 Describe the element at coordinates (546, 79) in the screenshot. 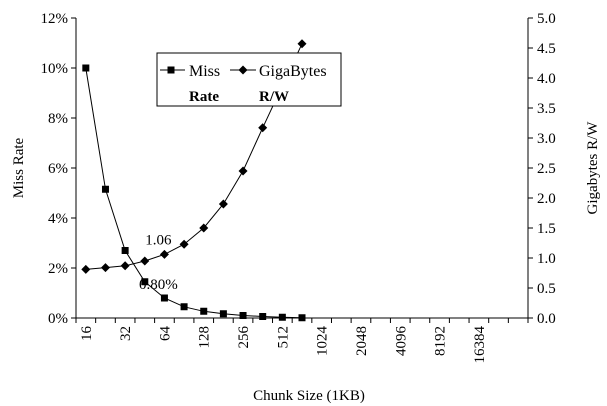

I see `y2-tick-label: 4.0` at that location.